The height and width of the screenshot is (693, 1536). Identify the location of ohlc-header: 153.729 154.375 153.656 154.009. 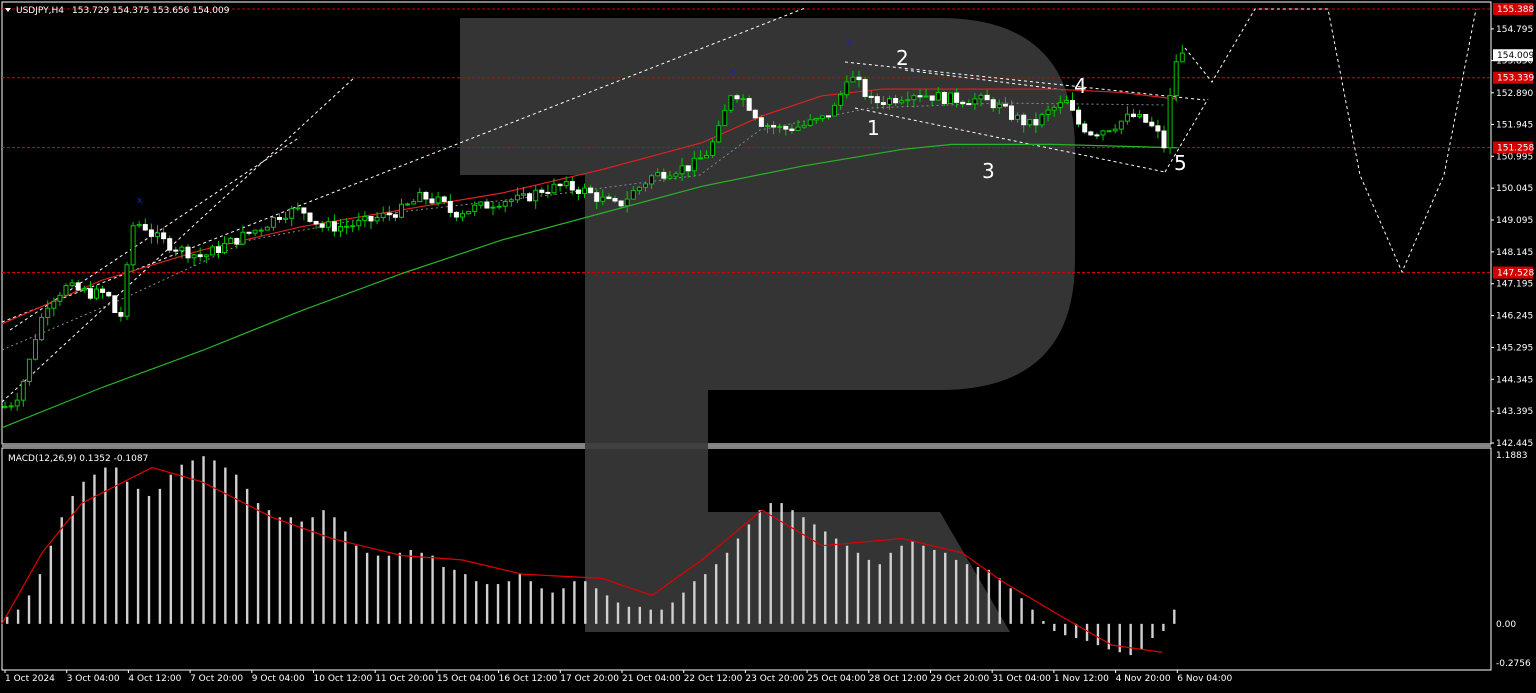
(151, 11).